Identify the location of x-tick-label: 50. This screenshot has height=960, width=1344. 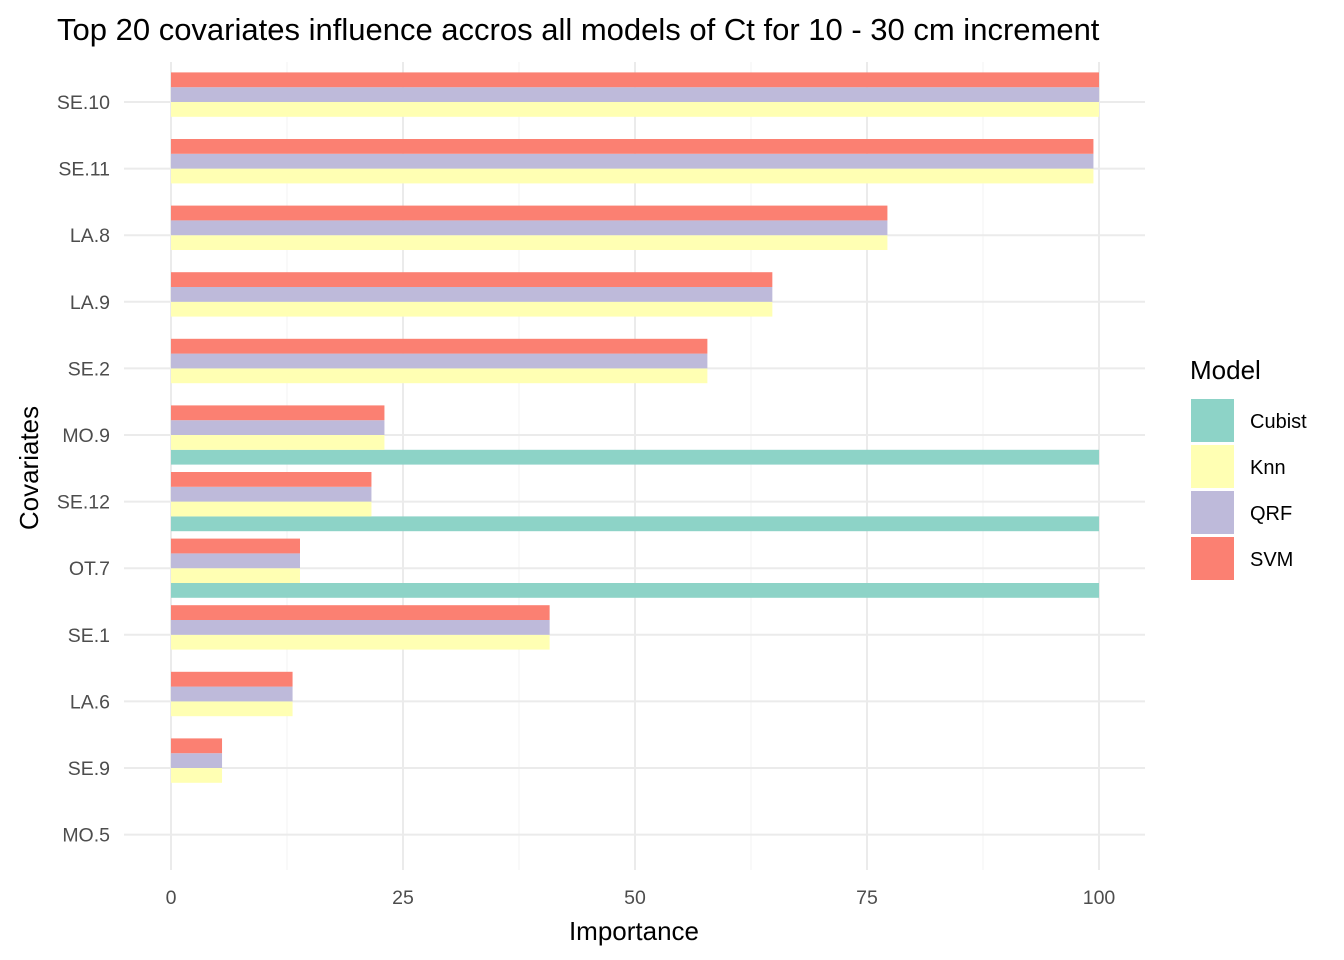
(635, 898).